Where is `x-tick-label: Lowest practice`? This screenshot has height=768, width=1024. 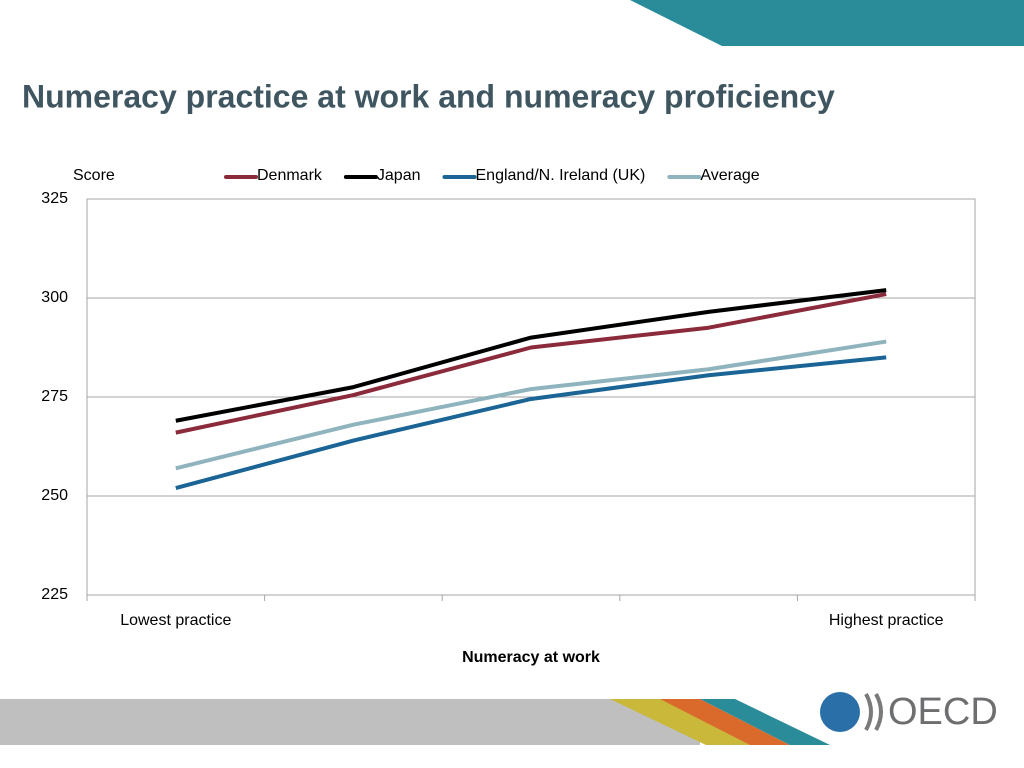
x-tick-label: Lowest practice is located at coordinates (175, 620).